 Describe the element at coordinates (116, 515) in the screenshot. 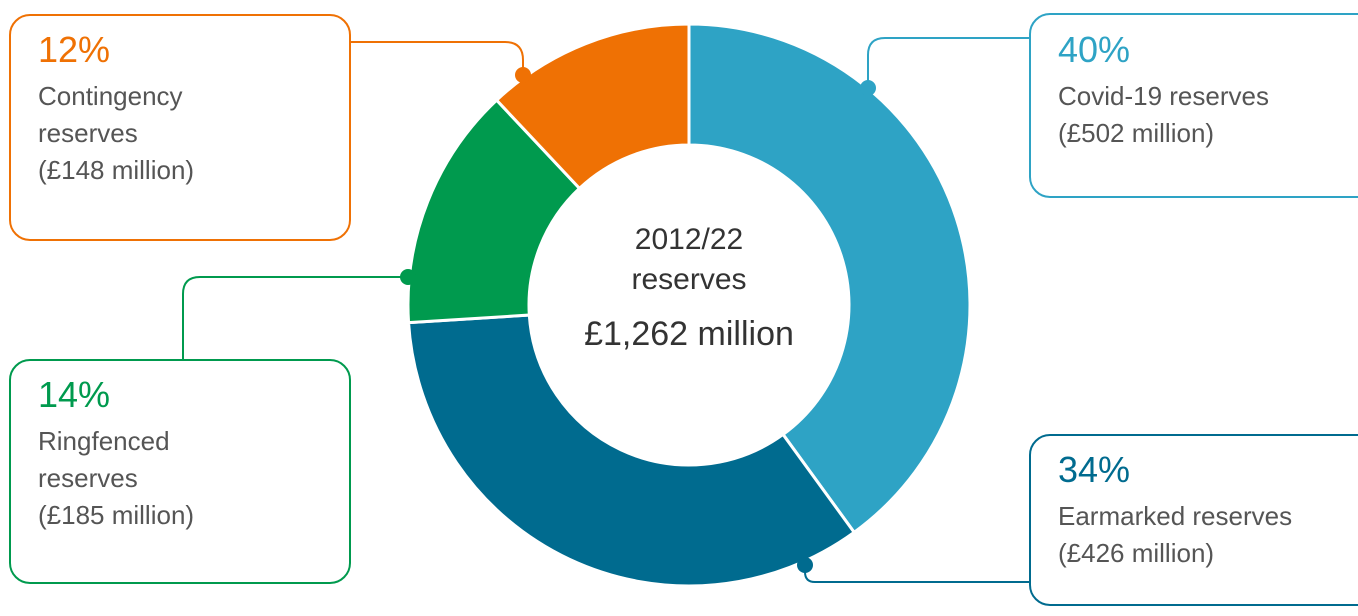

I see `amount-label: (£185 million)` at that location.